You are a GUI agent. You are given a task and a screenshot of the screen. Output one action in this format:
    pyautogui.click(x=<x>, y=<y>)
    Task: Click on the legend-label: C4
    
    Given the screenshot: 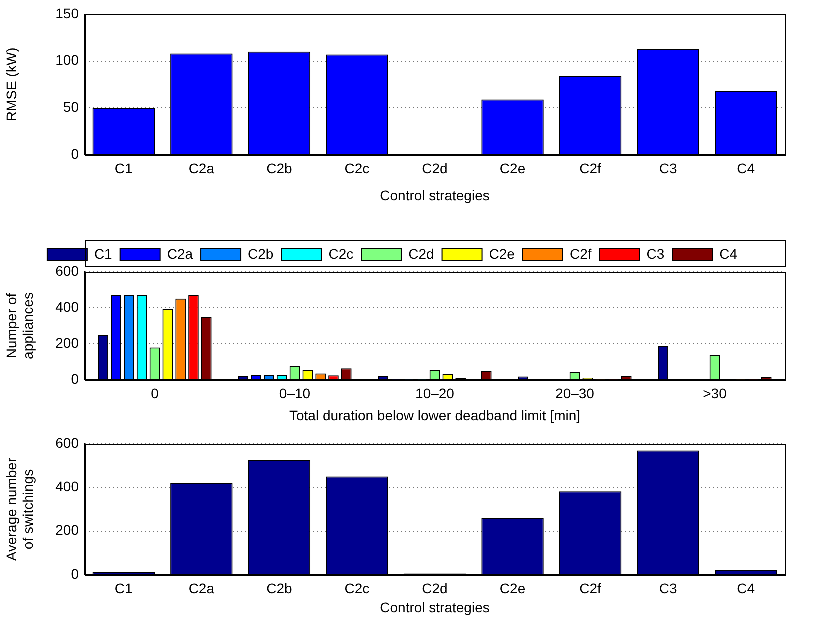 What is the action you would take?
    pyautogui.click(x=729, y=254)
    